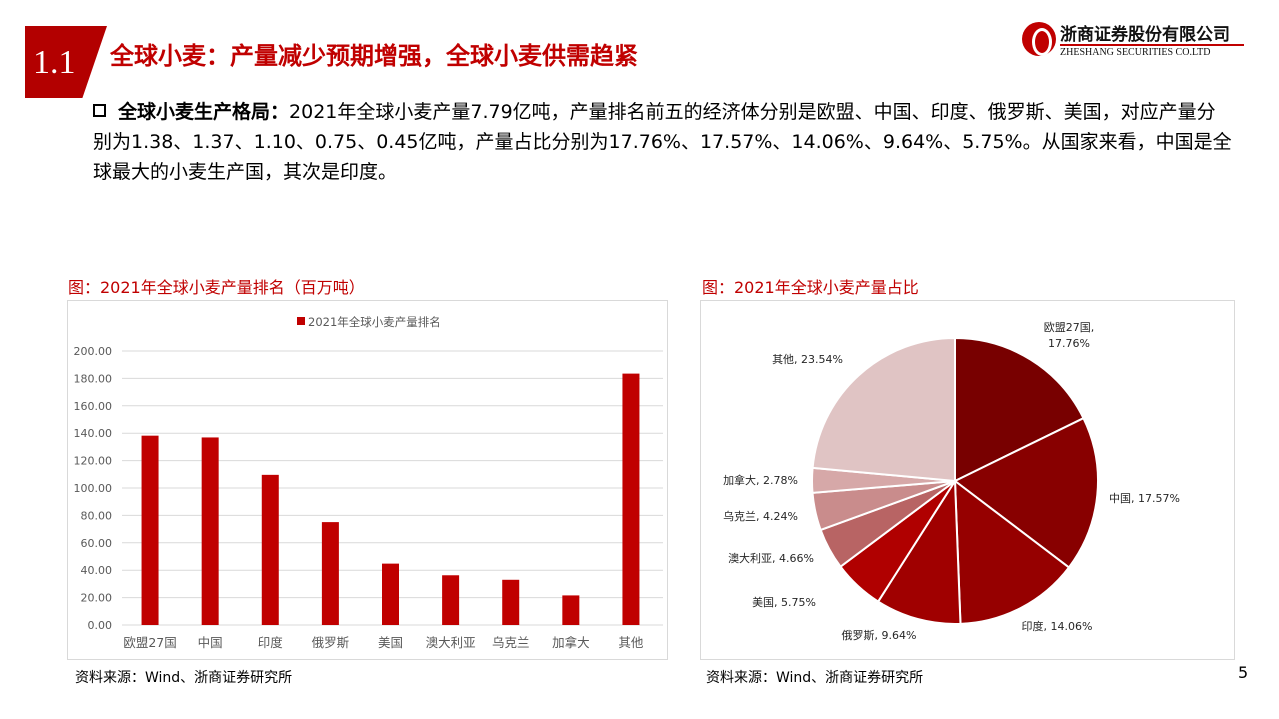 The image size is (1279, 719). What do you see at coordinates (301, 321) in the screenshot?
I see `legend-swatch` at bounding box center [301, 321].